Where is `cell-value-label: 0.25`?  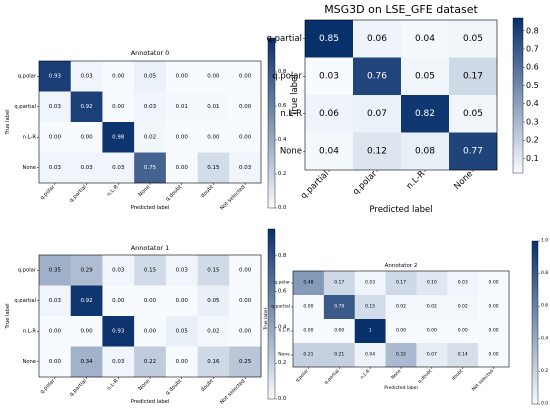 cell-value-label: 0.25 is located at coordinates (245, 362).